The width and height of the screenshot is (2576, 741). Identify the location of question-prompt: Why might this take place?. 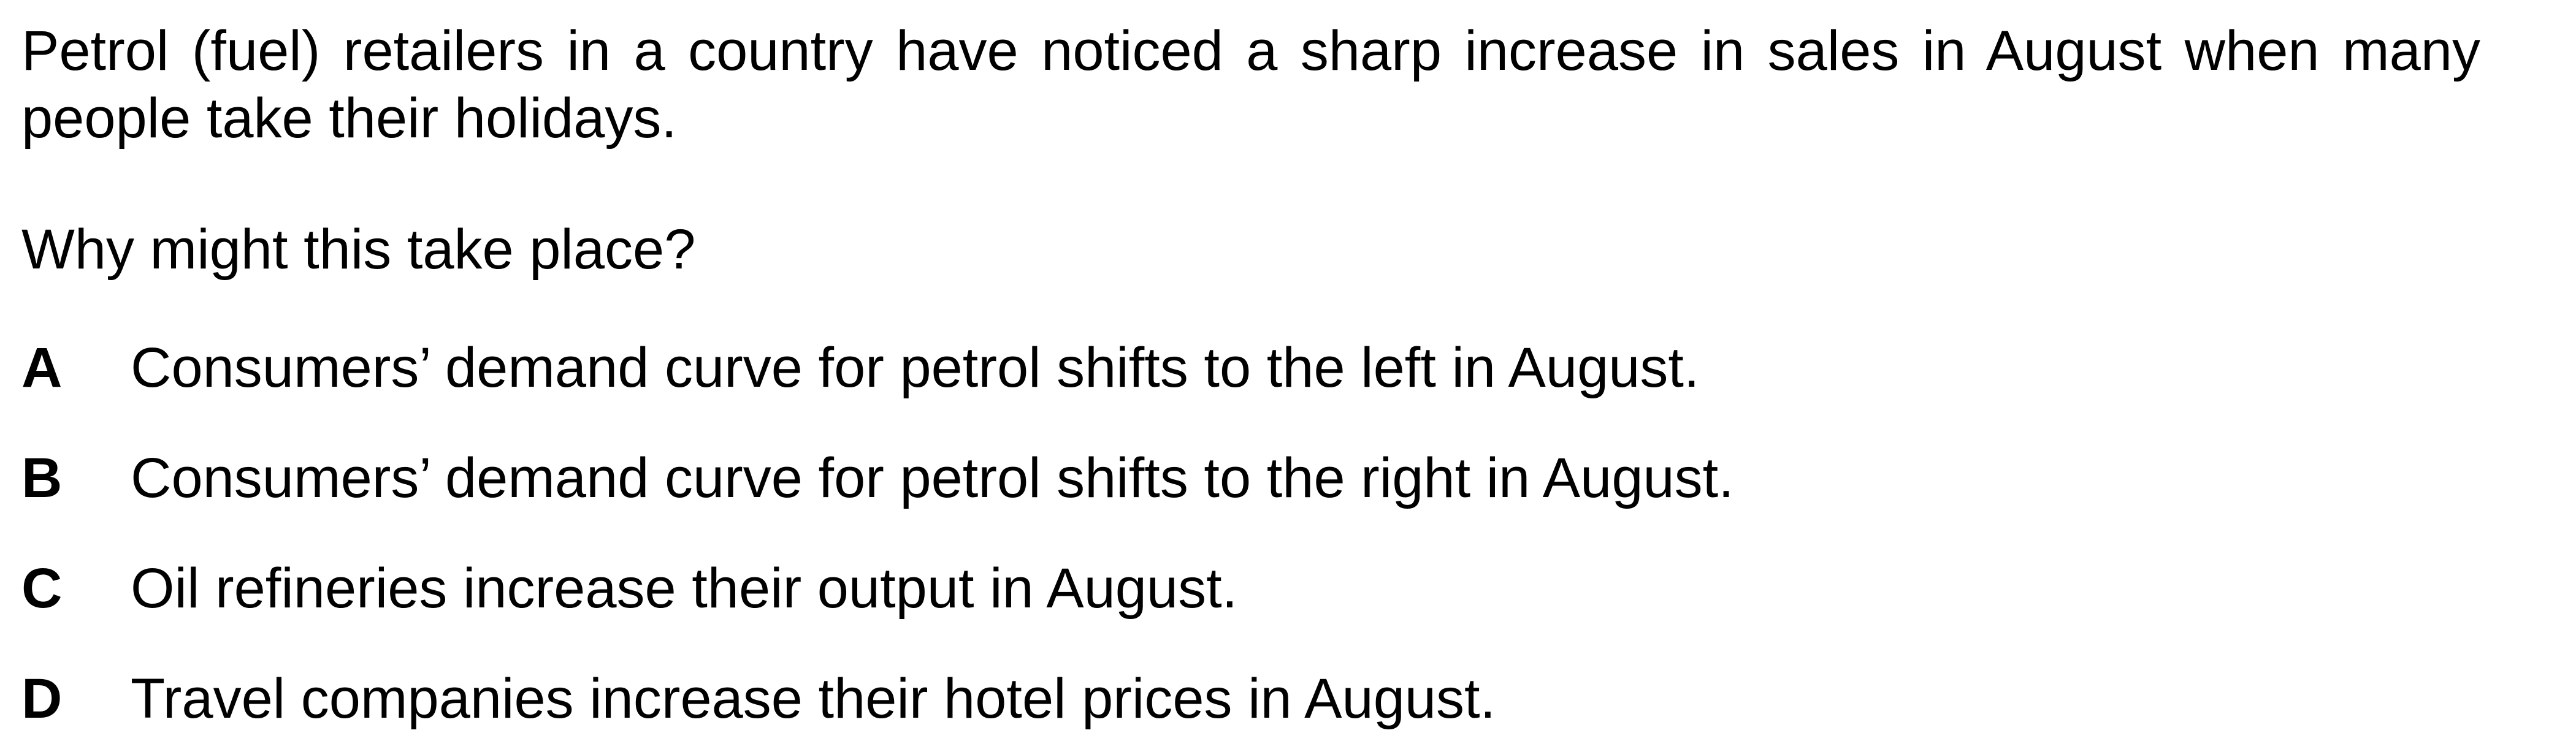
(358, 249).